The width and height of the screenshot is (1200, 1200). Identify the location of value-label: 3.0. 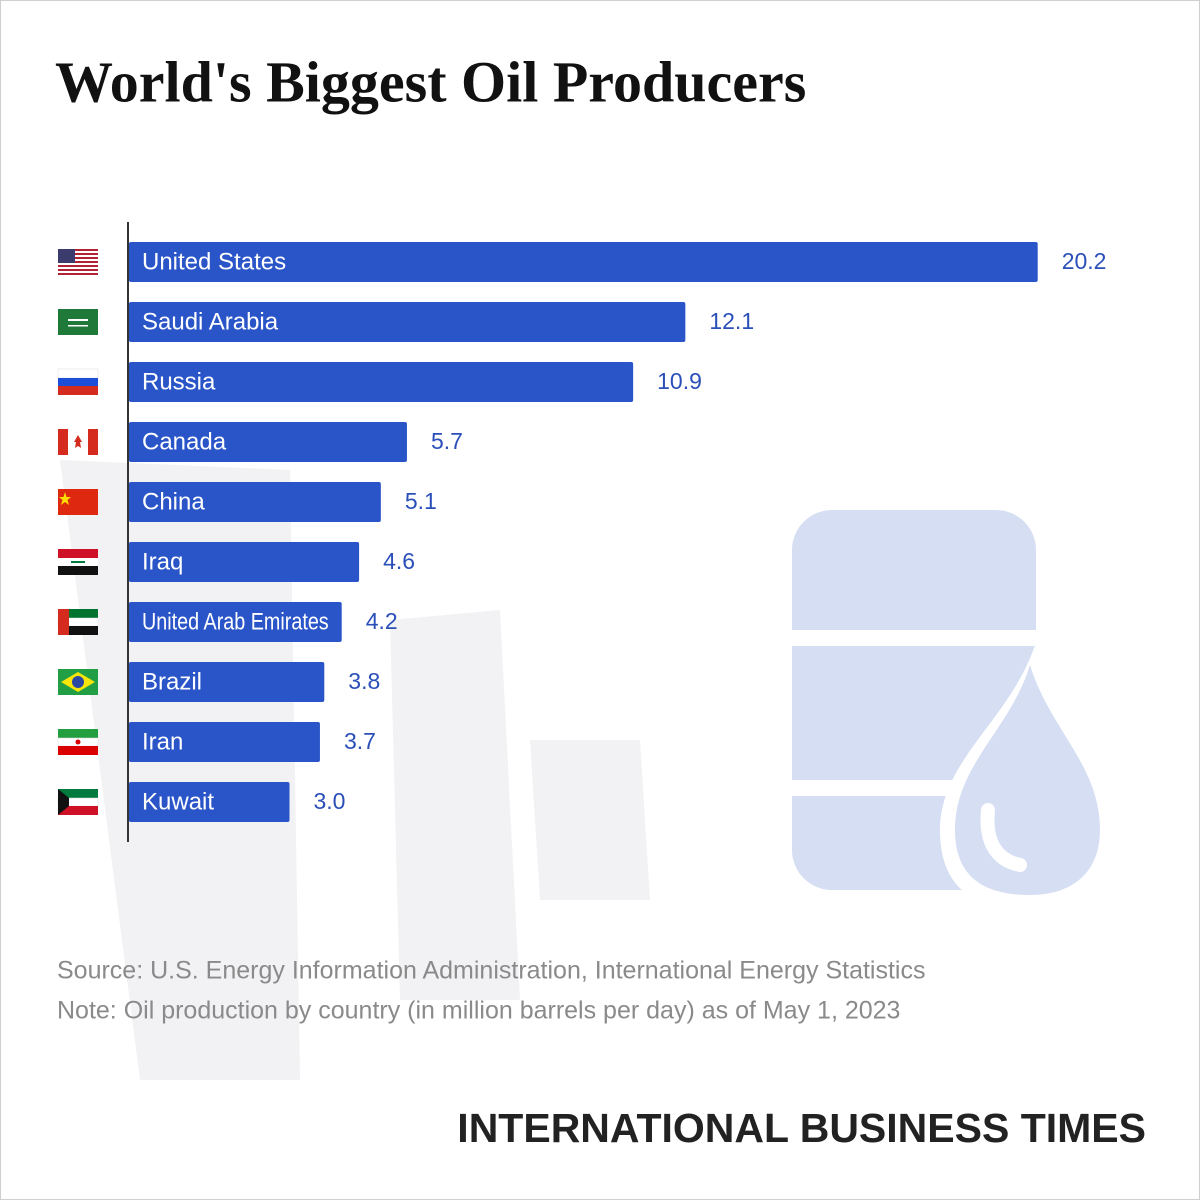
(330, 801).